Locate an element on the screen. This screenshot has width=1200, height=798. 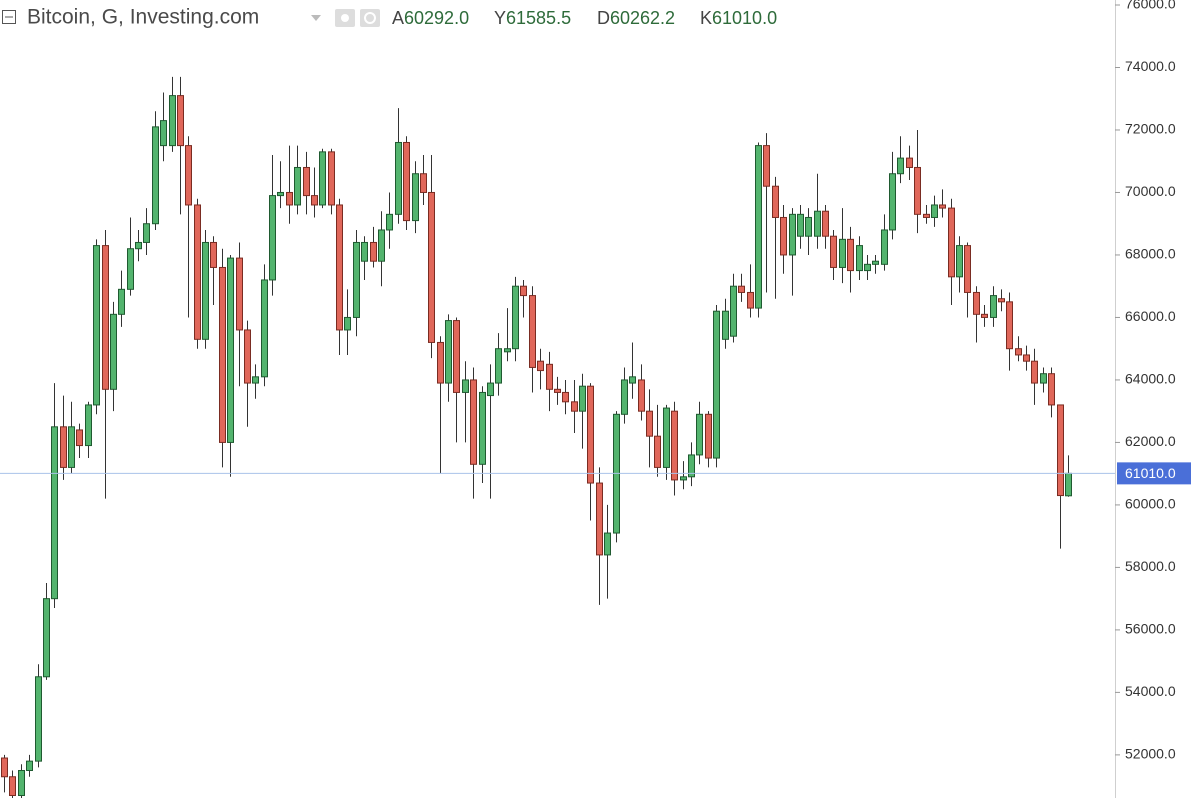
ohlc-value: 60292.0 is located at coordinates (436, 18).